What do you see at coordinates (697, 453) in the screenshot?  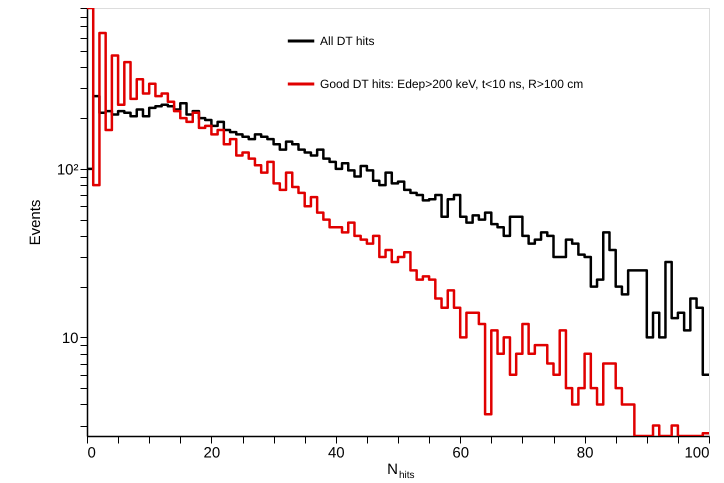 I see `x-tick-label: 100` at bounding box center [697, 453].